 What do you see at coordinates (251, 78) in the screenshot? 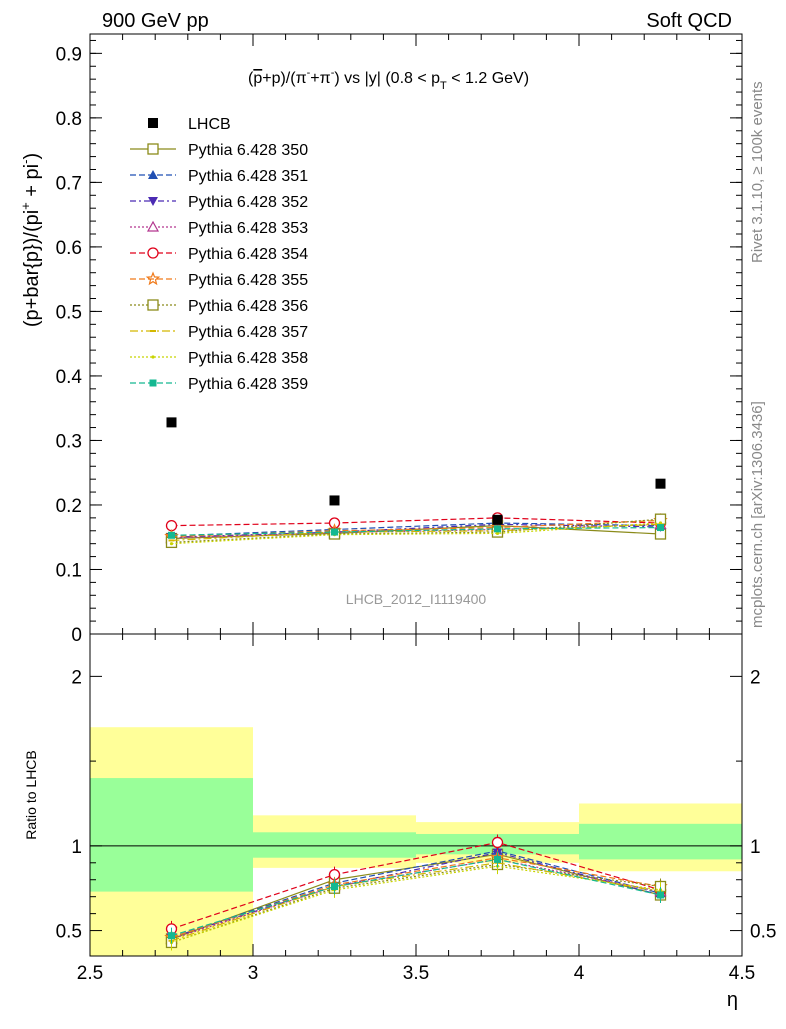
I see `title-part-a: (` at bounding box center [251, 78].